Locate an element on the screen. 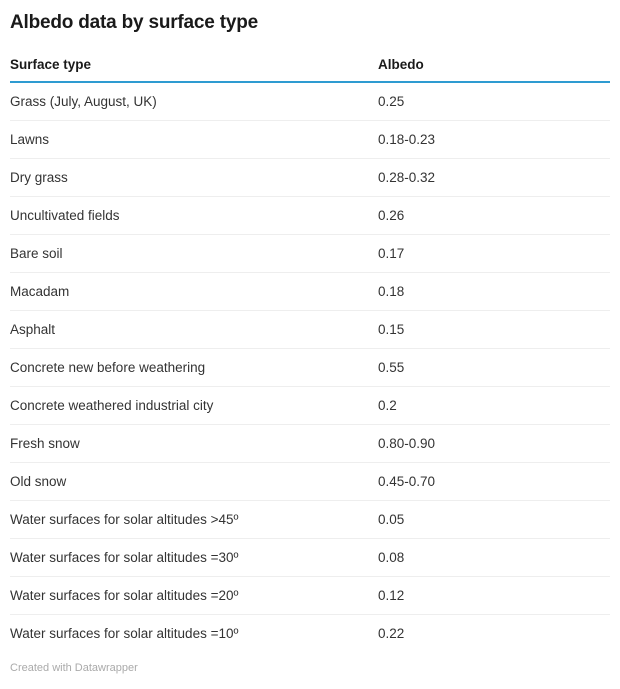 The width and height of the screenshot is (620, 689). cell-surface-type: Old snow is located at coordinates (194, 481).